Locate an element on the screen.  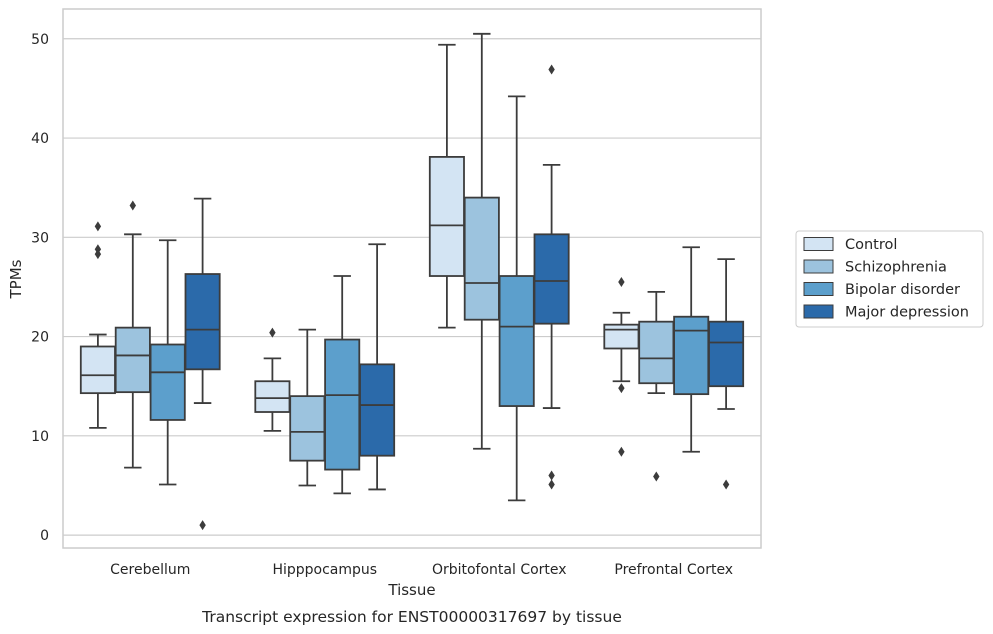
y-tick-label: 20 is located at coordinates (40, 338).